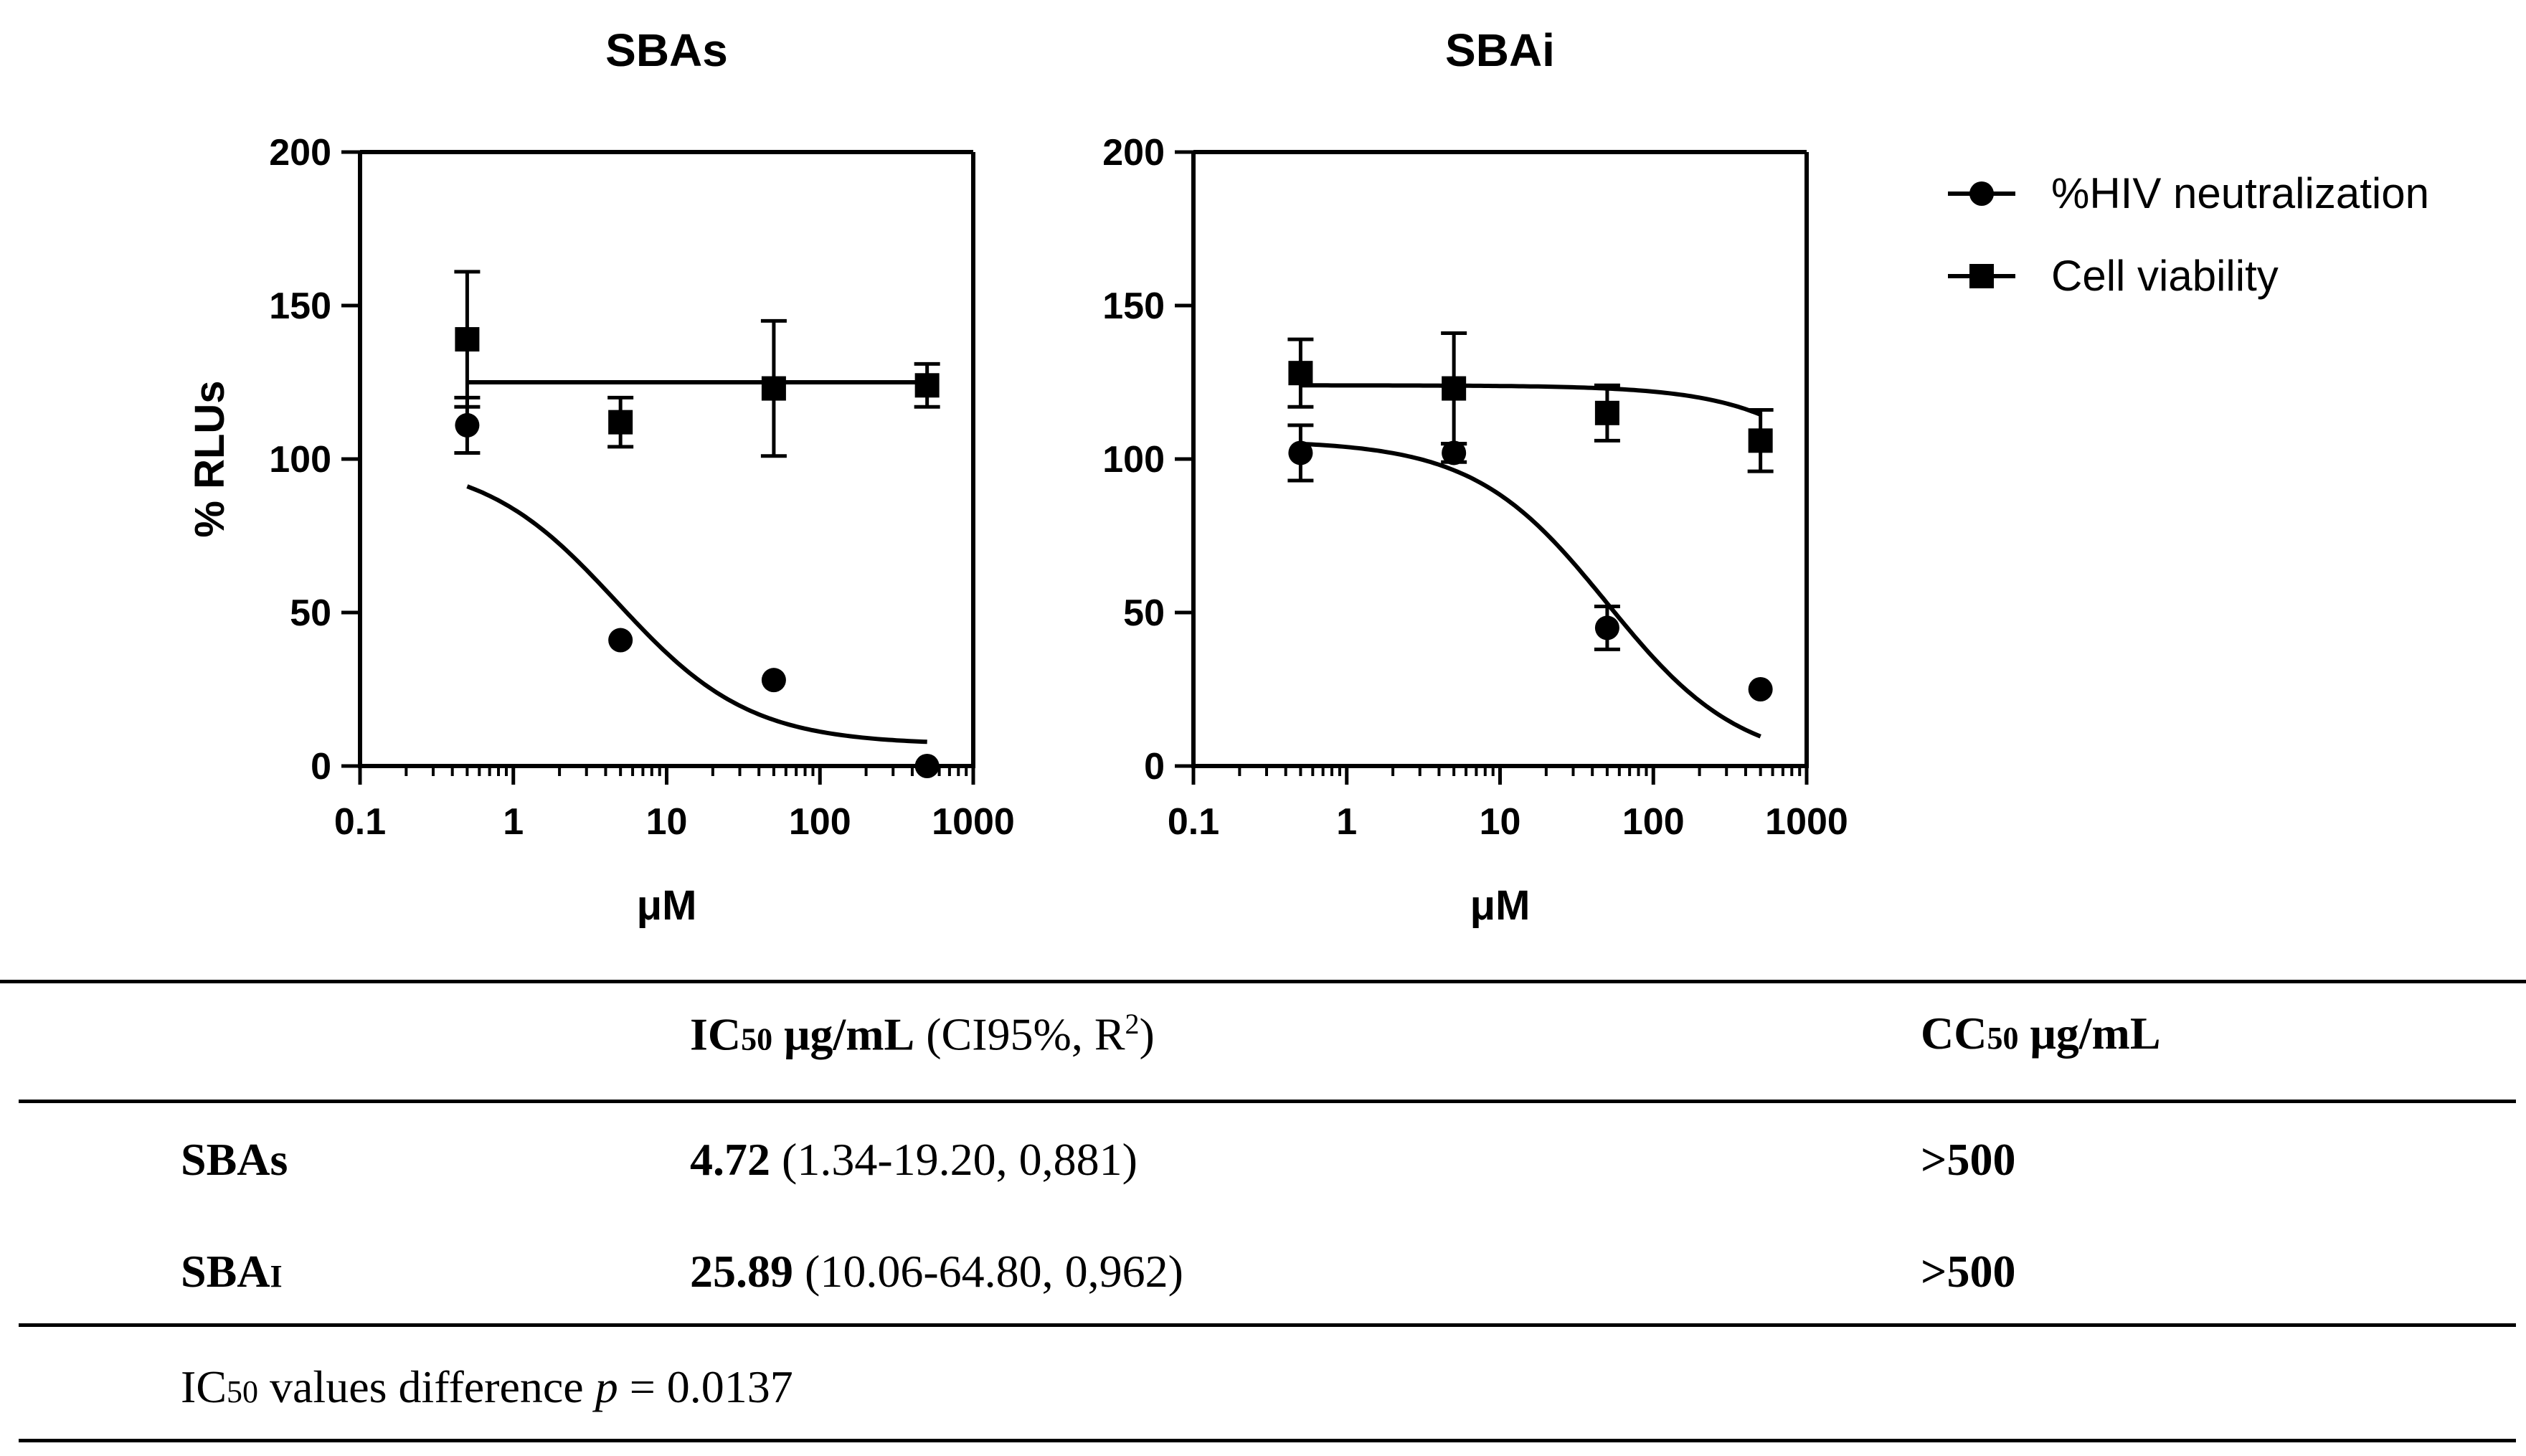 Image resolution: width=2526 pixels, height=1456 pixels. What do you see at coordinates (844, 1034) in the screenshot?
I see `ic50-header-unit: μg/mL` at bounding box center [844, 1034].